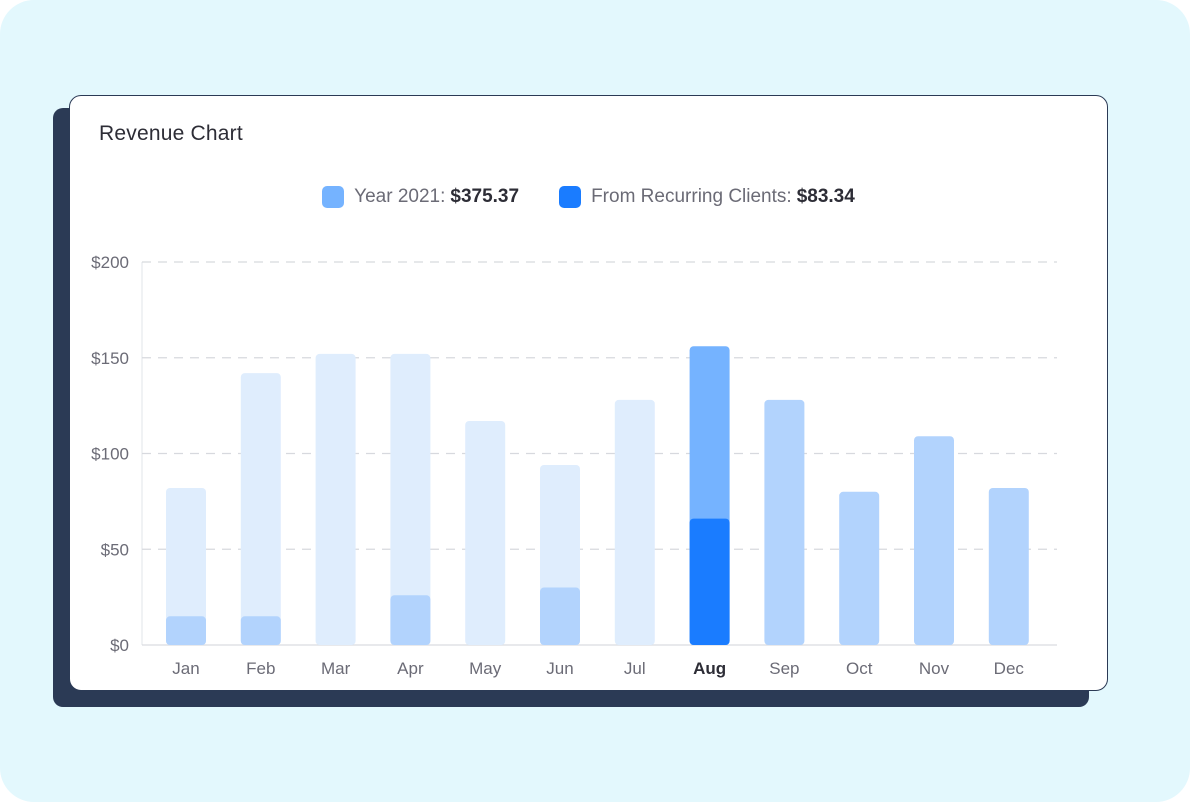 The image size is (1190, 802). Describe the element at coordinates (171, 133) in the screenshot. I see `chart-title: Revenue Chart` at that location.